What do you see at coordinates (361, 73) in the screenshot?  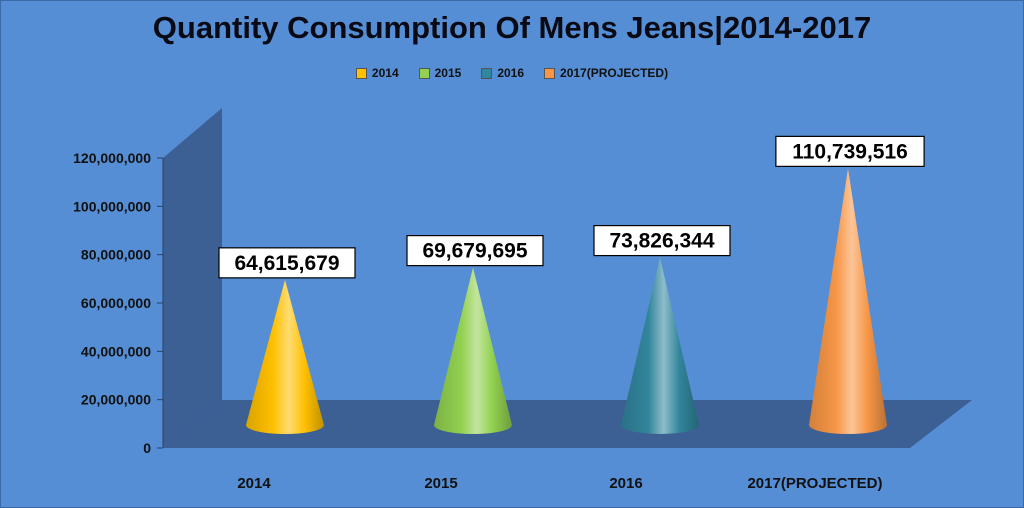 I see `legend-swatch-2014` at bounding box center [361, 73].